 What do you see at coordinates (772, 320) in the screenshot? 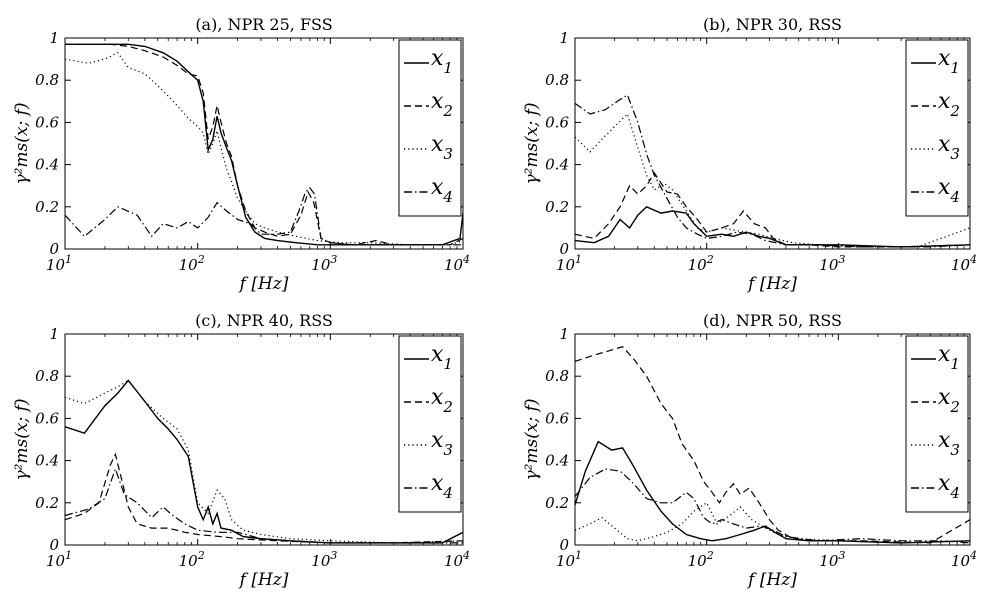
I see `chart-title: (d), NPR 50, RSS` at bounding box center [772, 320].